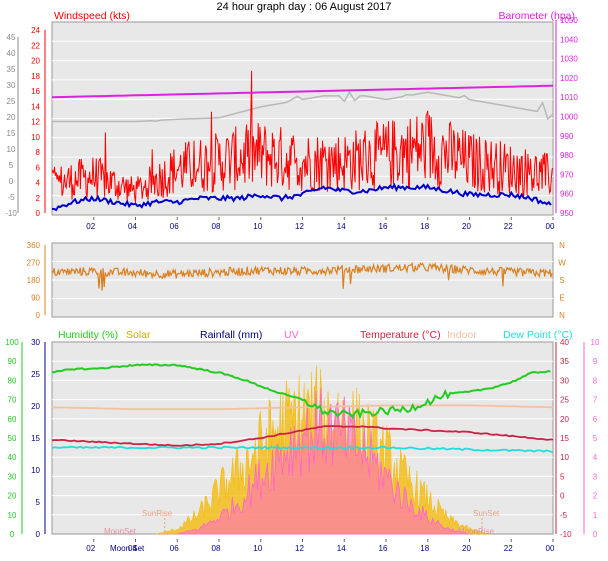  Describe the element at coordinates (569, 97) in the screenshot. I see `barometer-tick-label: 1010` at that location.